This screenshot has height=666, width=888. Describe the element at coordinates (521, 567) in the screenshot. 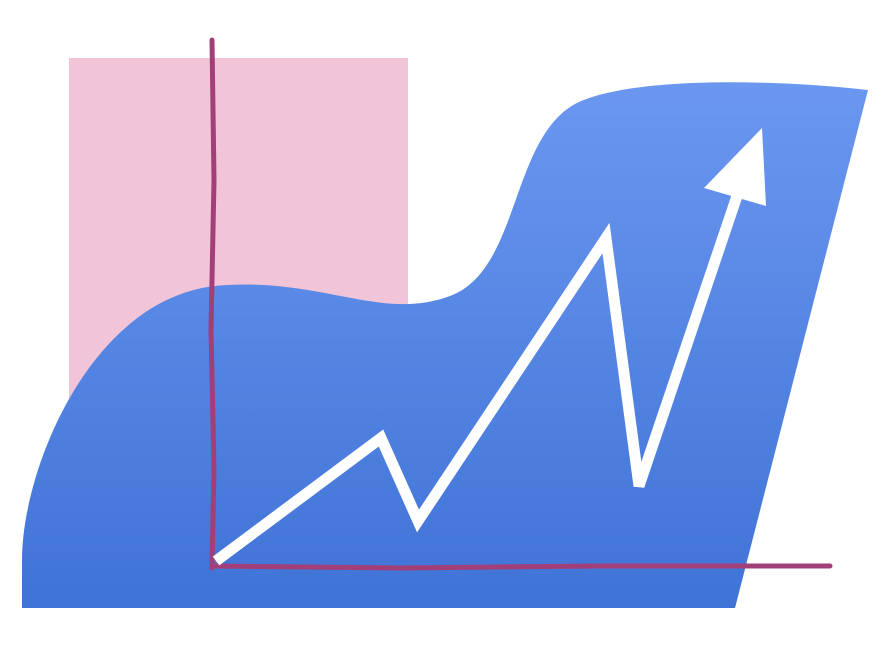

I see `x-axis` at that location.